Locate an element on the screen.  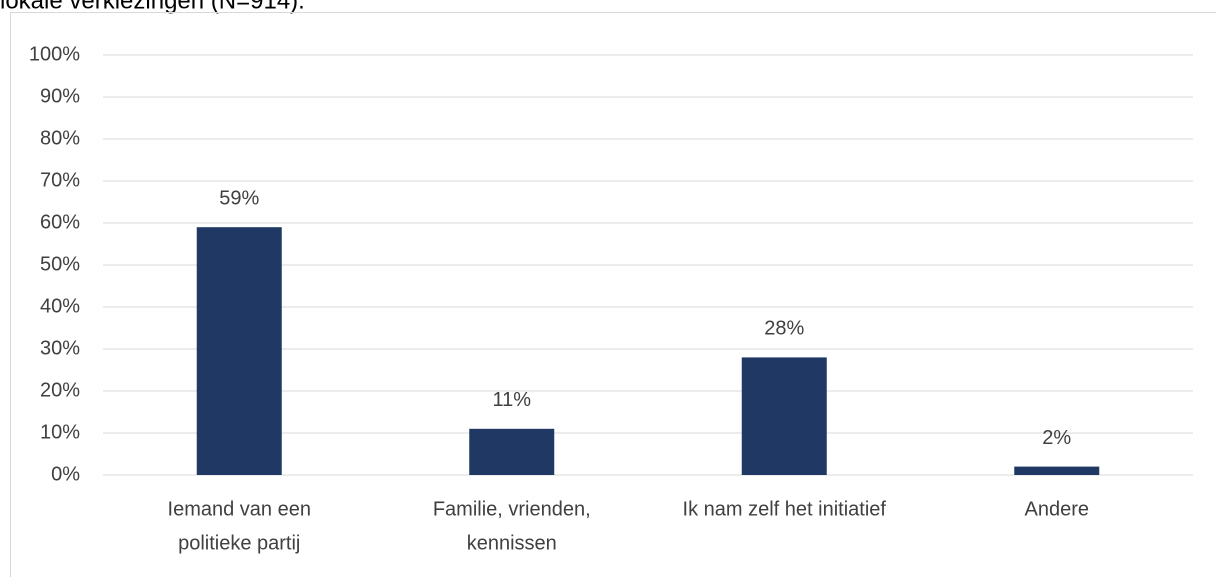
y-tick-label: 30% is located at coordinates (60, 348).